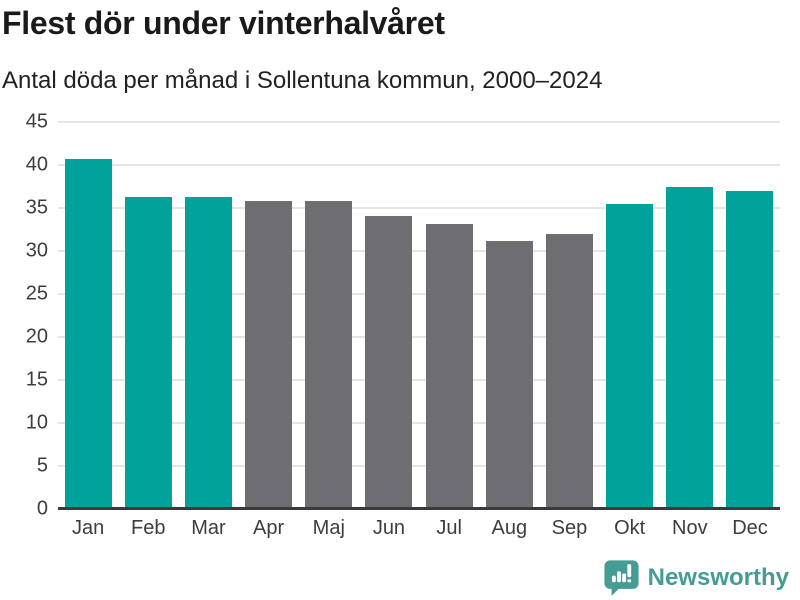 The image size is (800, 600). What do you see at coordinates (36, 336) in the screenshot?
I see `y-tick-label-20: 20` at bounding box center [36, 336].